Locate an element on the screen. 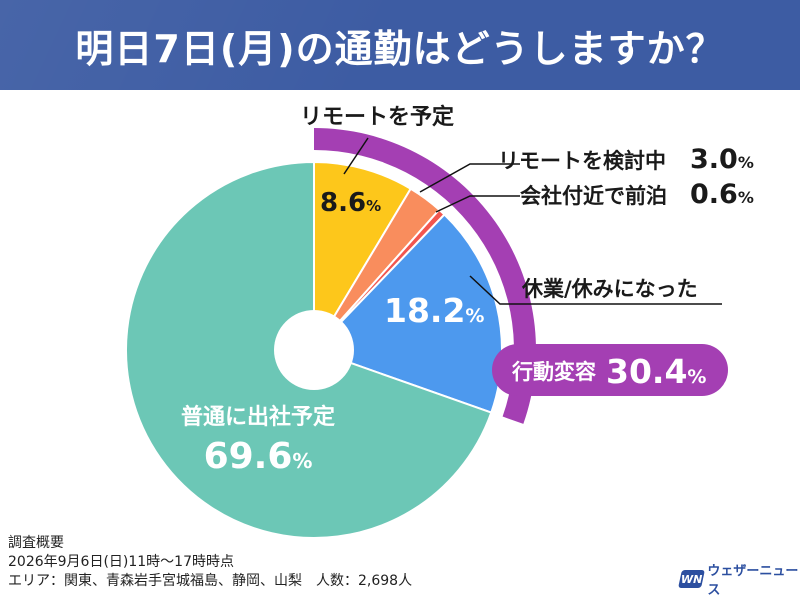  label-commute: 普通に出社予定 is located at coordinates (258, 417).